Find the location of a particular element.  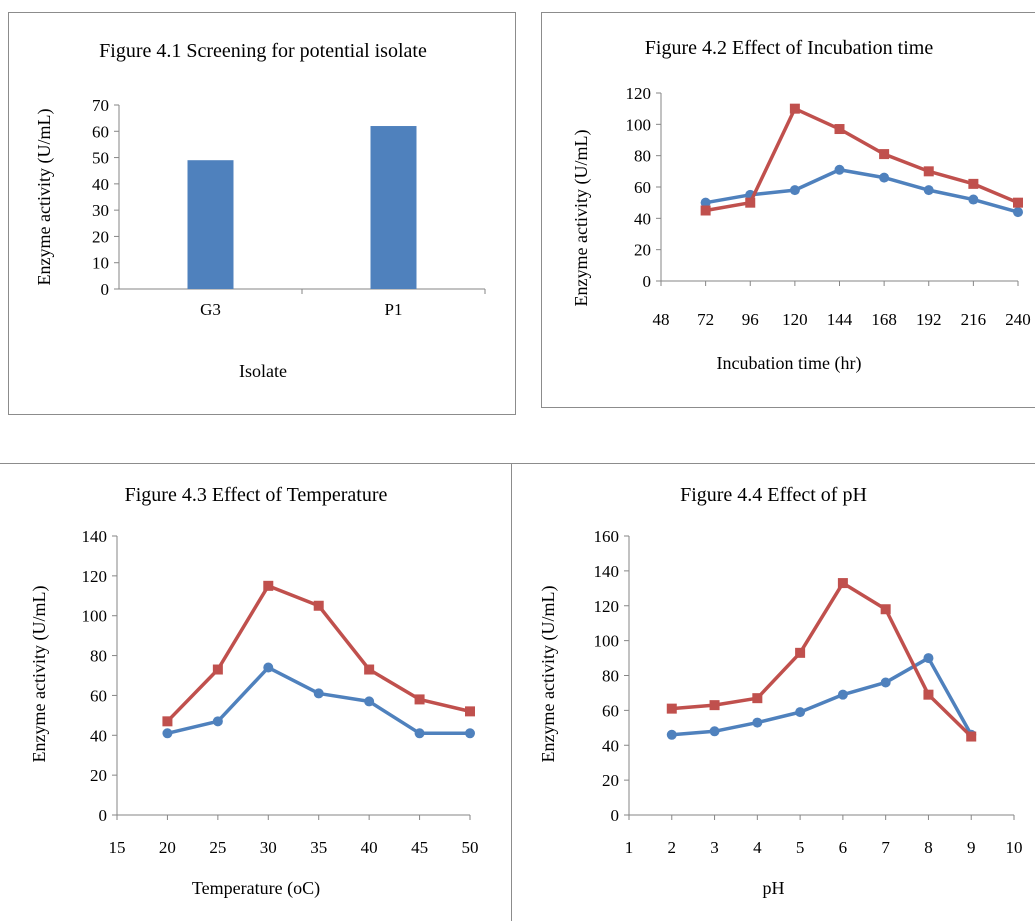

y-tick-label: 30 is located at coordinates (100, 210).